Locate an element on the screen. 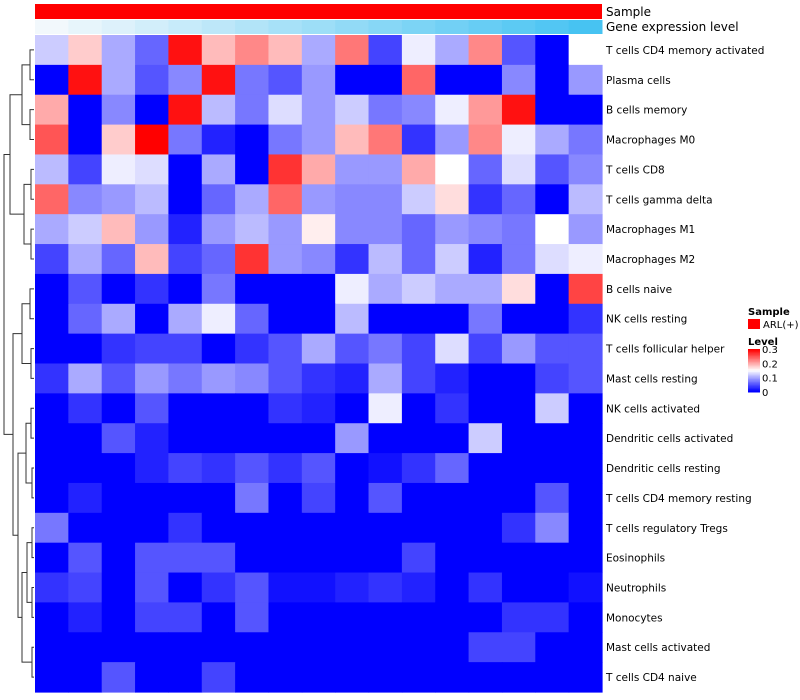 The height and width of the screenshot is (700, 800). legend-level-colorbar is located at coordinates (754, 371).